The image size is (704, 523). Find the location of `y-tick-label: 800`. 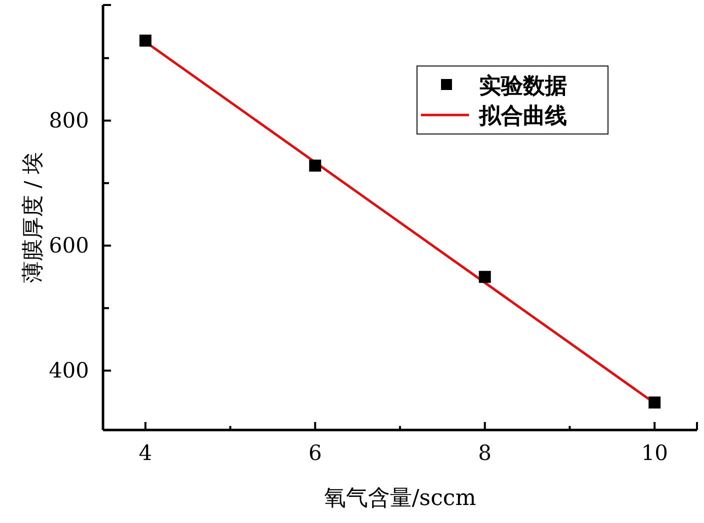

y-tick-label: 800 is located at coordinates (68, 120).